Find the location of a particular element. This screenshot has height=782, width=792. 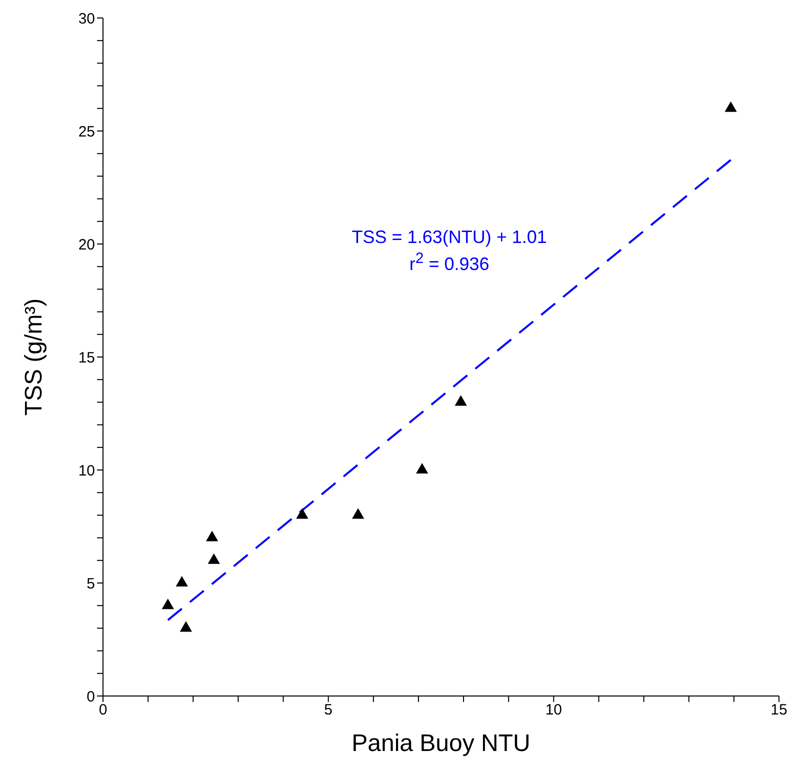

y-tick-label: 30 is located at coordinates (86, 19).